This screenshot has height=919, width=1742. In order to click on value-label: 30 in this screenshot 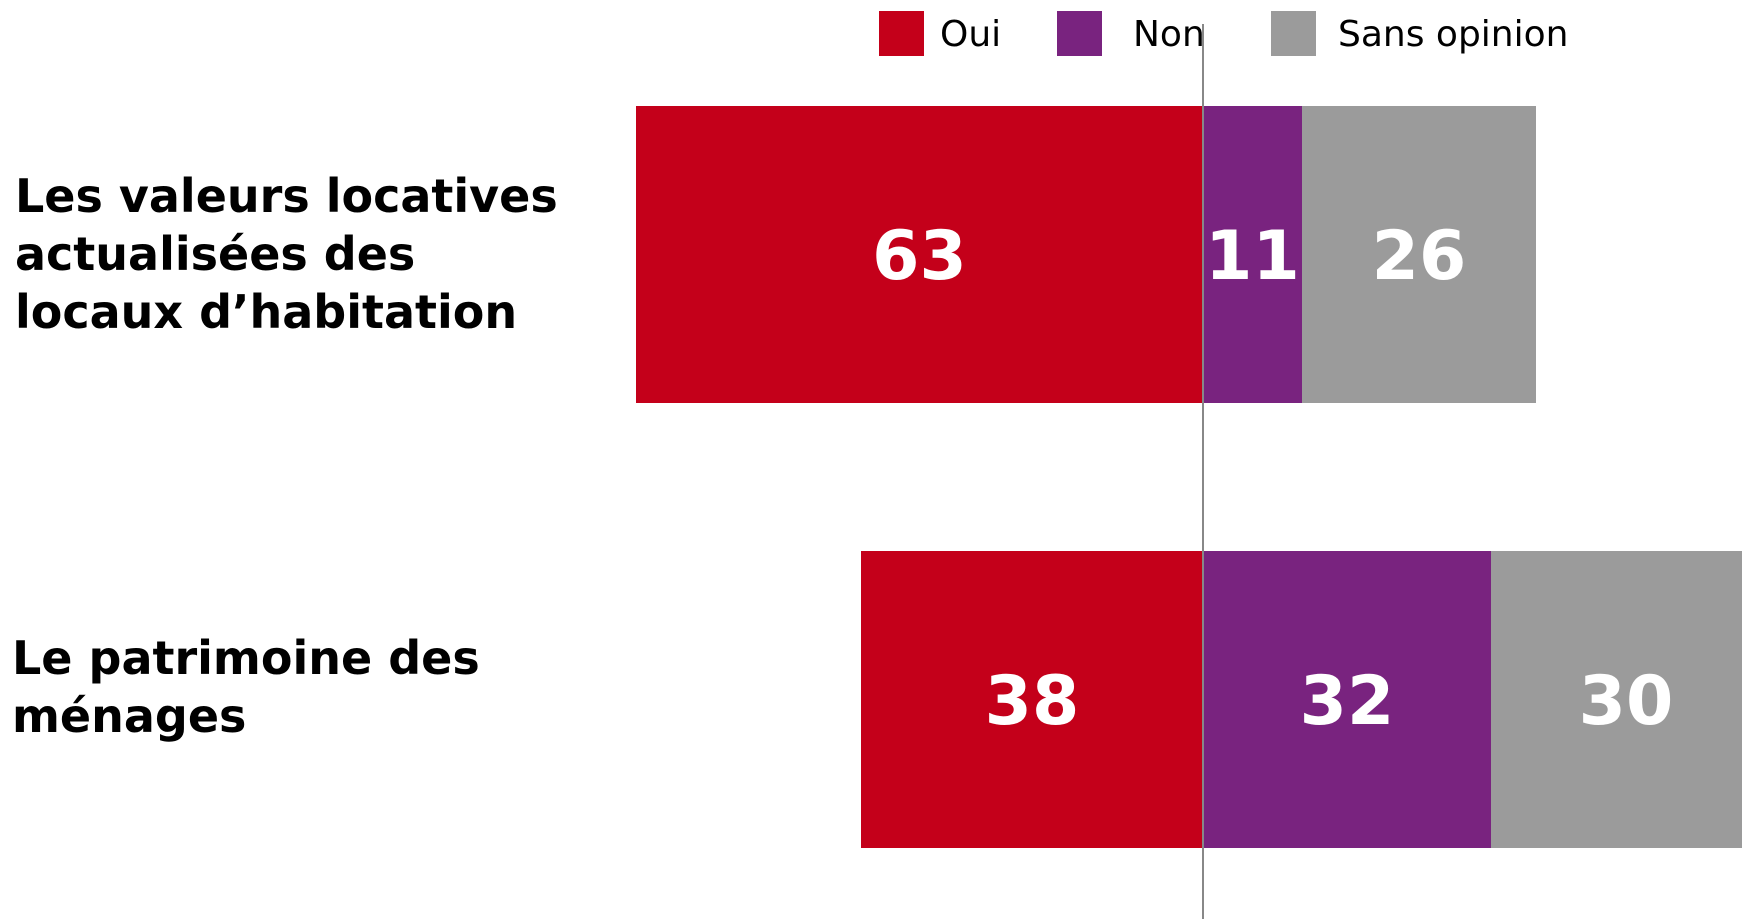, I will do `click(1626, 701)`.